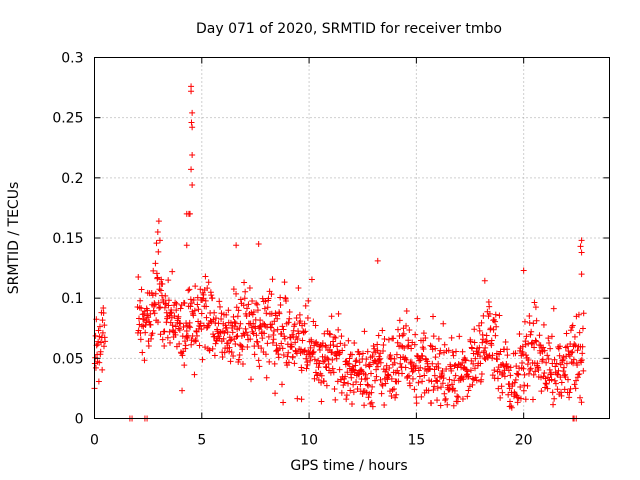 The width and height of the screenshot is (640, 480). What do you see at coordinates (79, 420) in the screenshot?
I see `y-tick-label: 0` at bounding box center [79, 420].